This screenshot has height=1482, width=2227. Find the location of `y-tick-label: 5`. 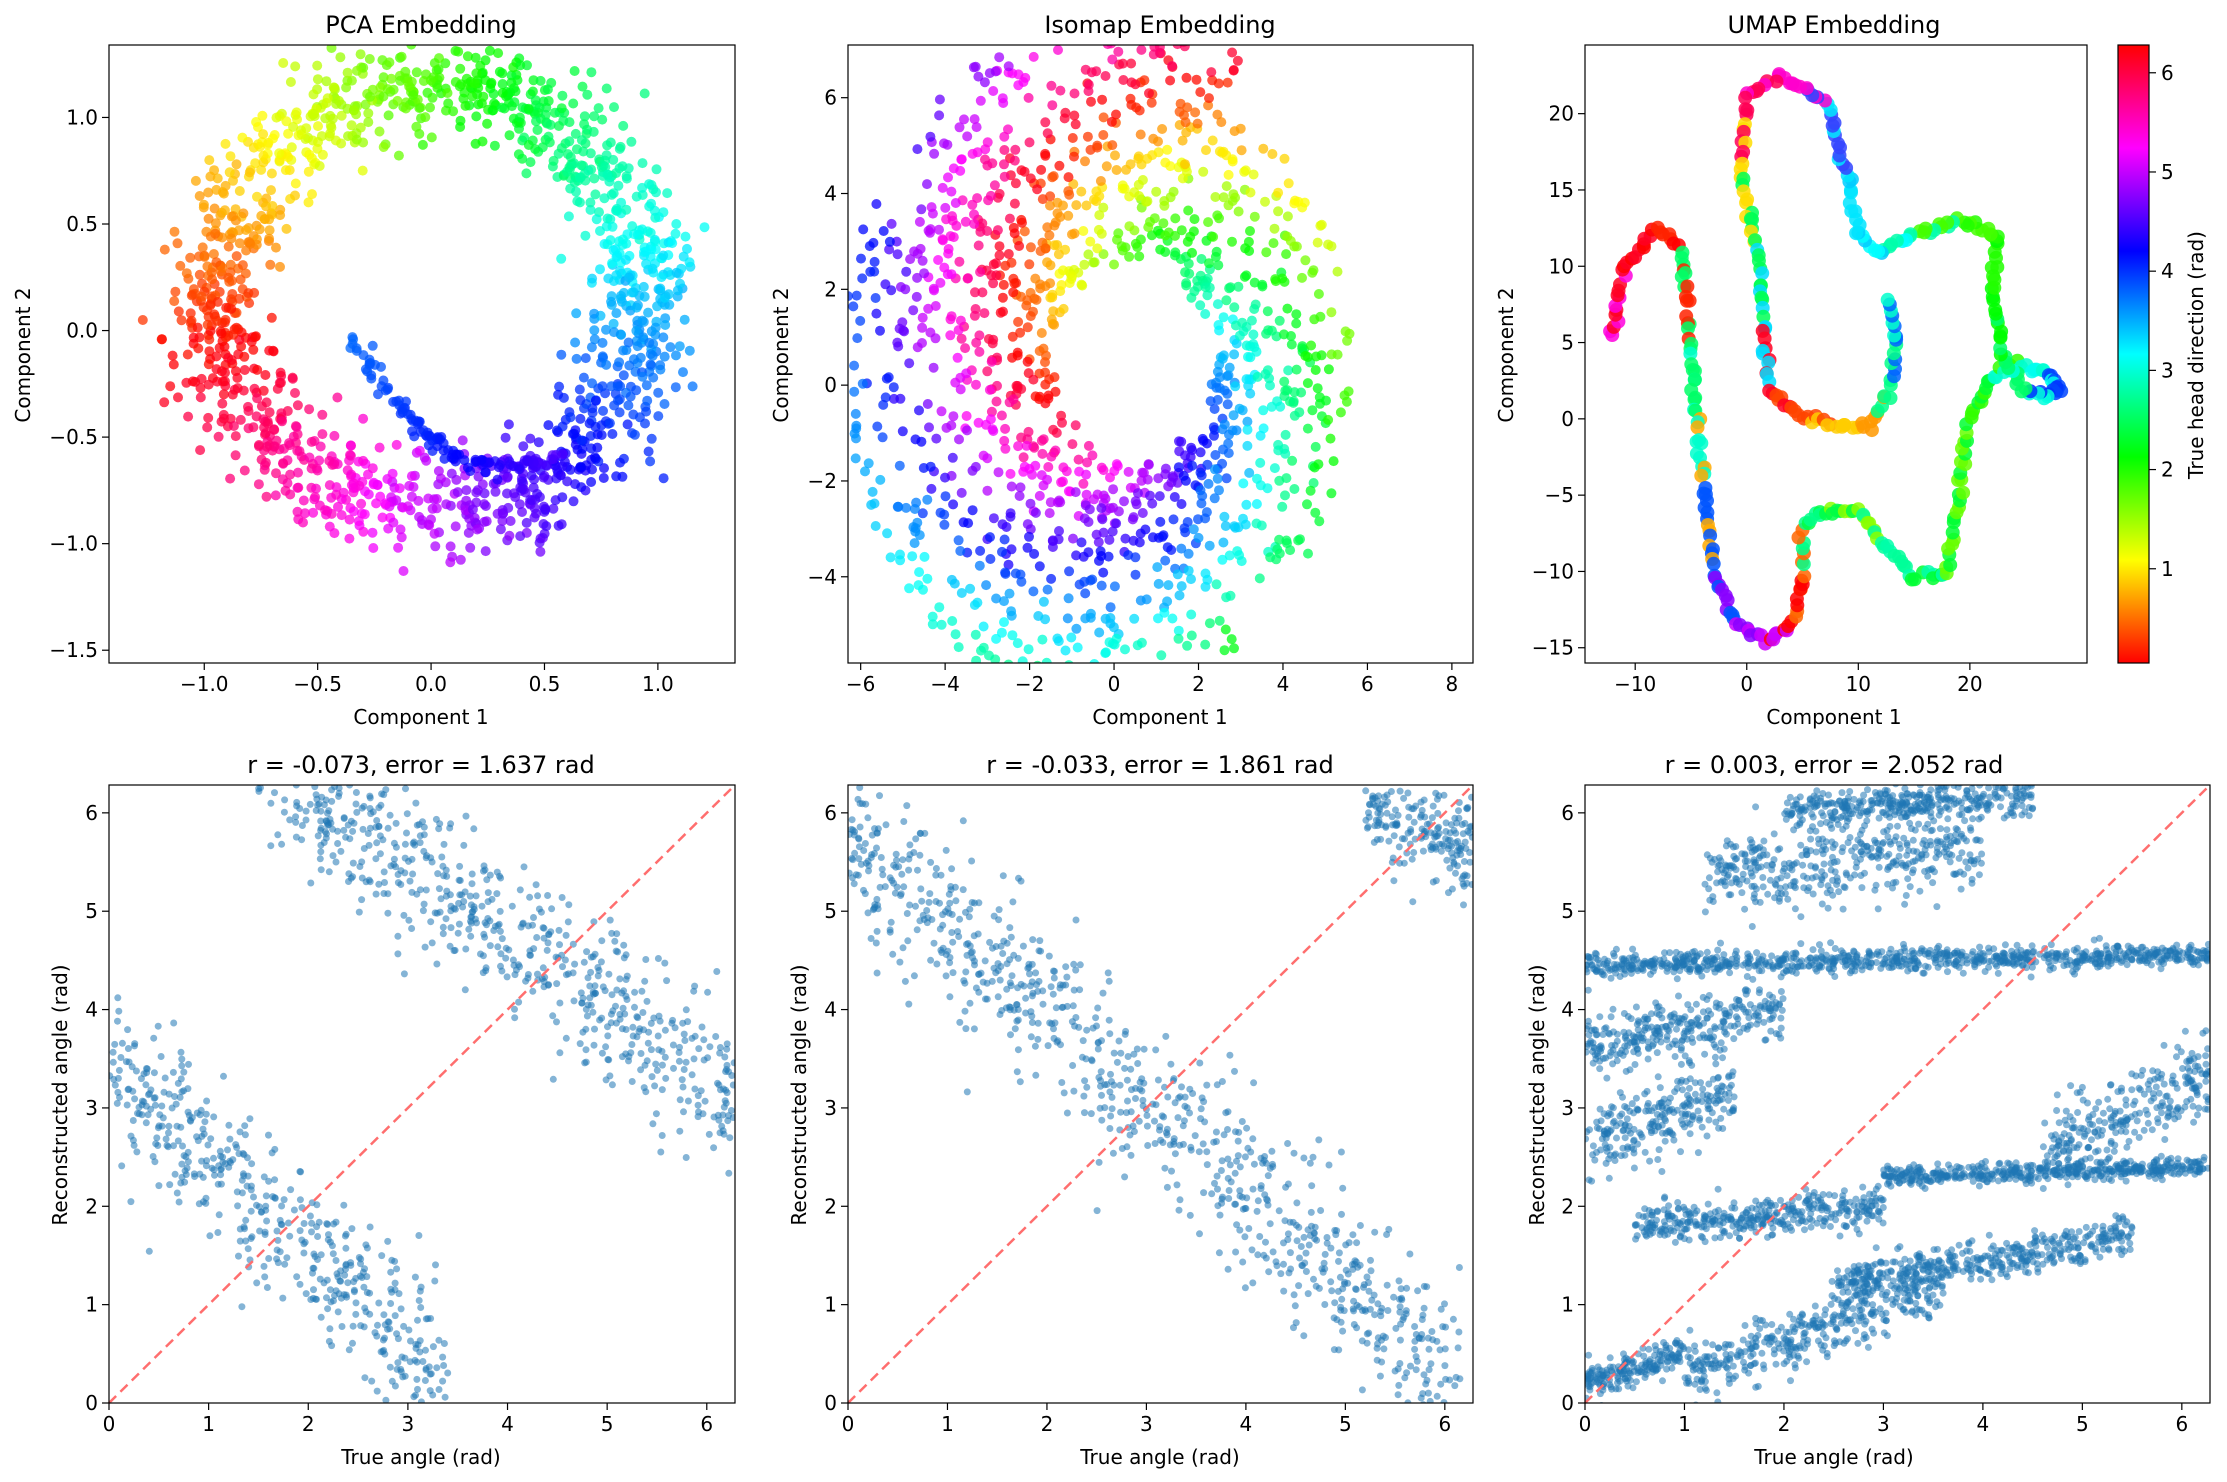

y-tick-label: 5 is located at coordinates (91, 911).